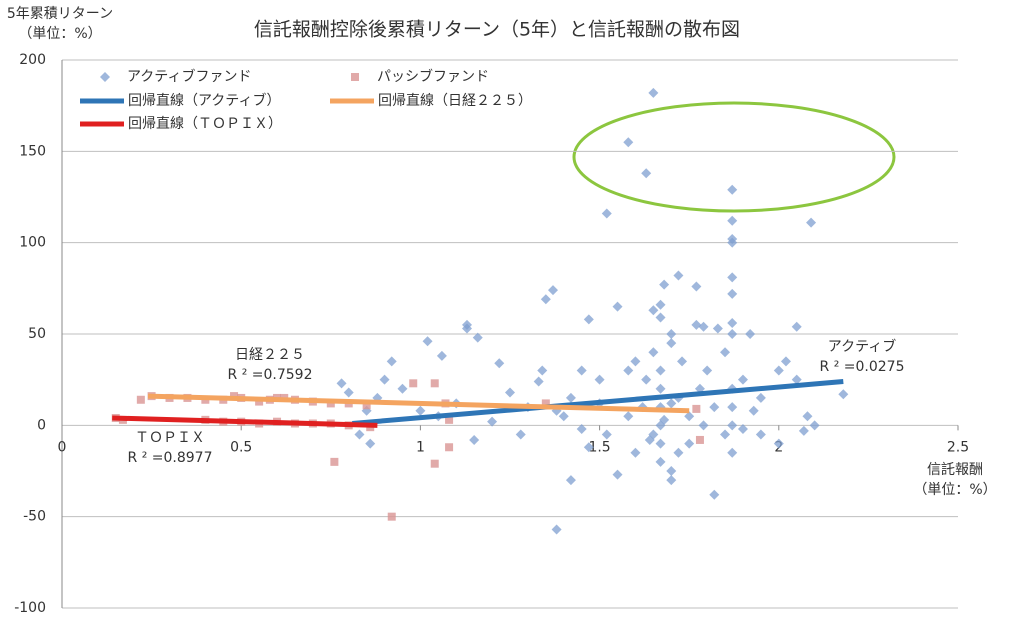  I want to click on x-tick-label: 1.5, so click(599, 447).